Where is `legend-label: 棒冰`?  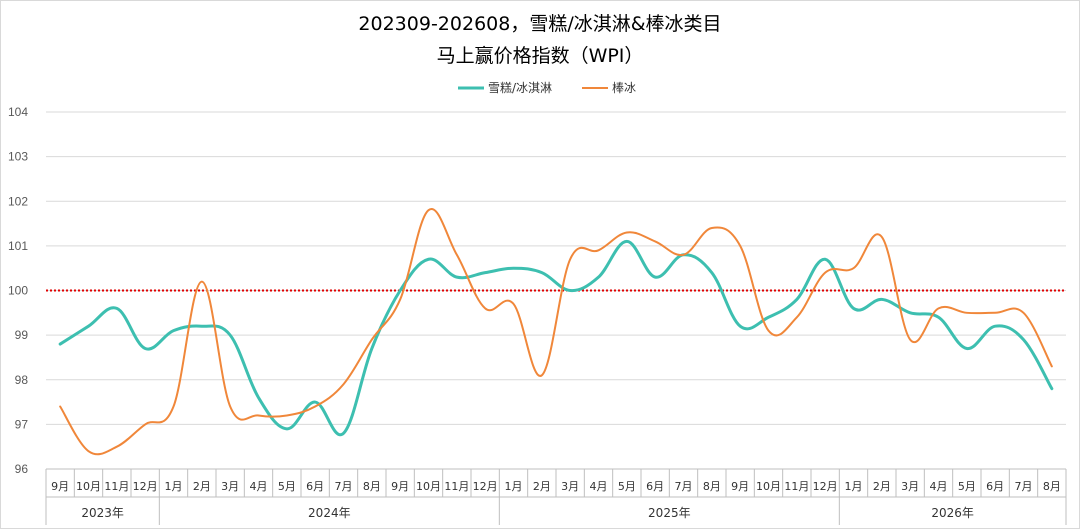
legend-label: 棒冰 is located at coordinates (624, 88).